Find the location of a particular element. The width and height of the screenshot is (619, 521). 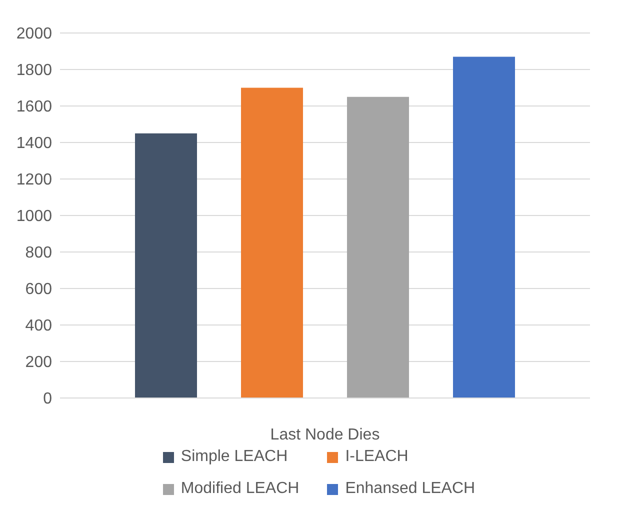

y-tick-label: 1400 is located at coordinates (34, 143).